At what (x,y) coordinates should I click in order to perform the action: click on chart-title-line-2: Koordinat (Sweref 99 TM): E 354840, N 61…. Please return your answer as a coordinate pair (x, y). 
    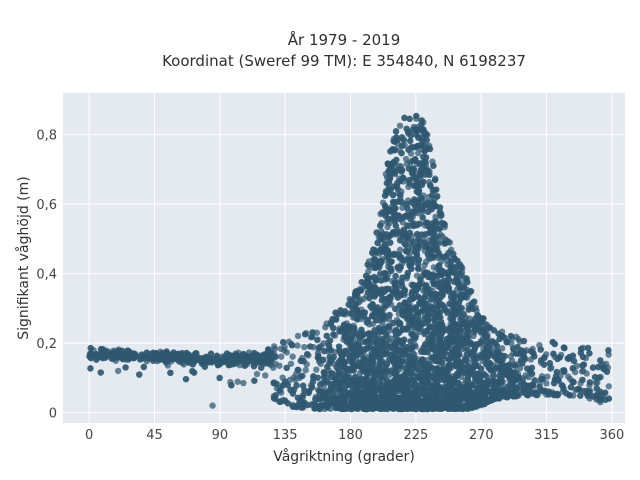
    Looking at the image, I should click on (344, 61).